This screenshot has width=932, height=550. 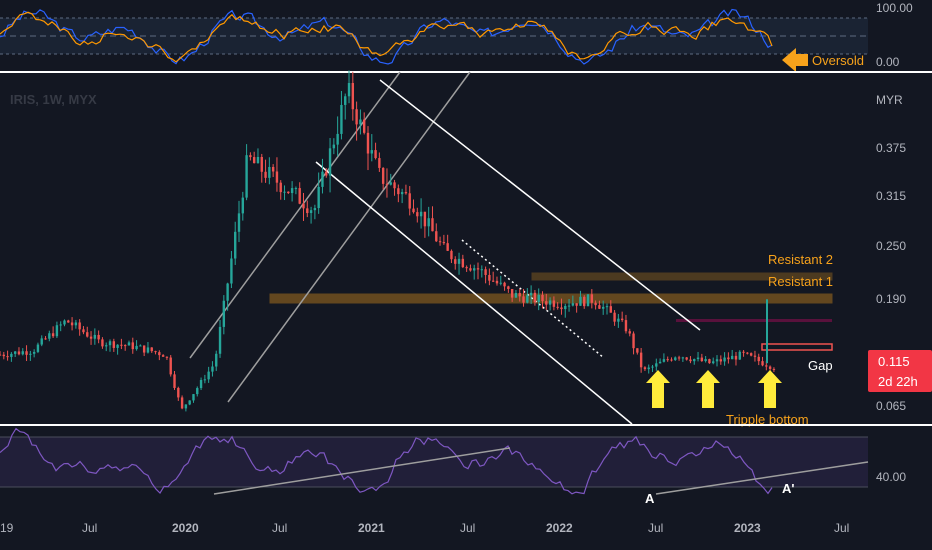 I want to click on oversold-arrow-icon, so click(x=795, y=60).